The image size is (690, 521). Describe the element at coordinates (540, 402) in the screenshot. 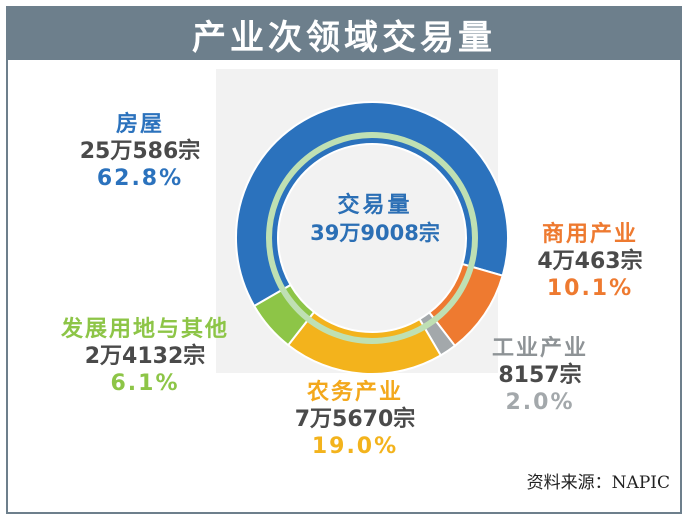

I see `category-percent: 2.0%` at that location.